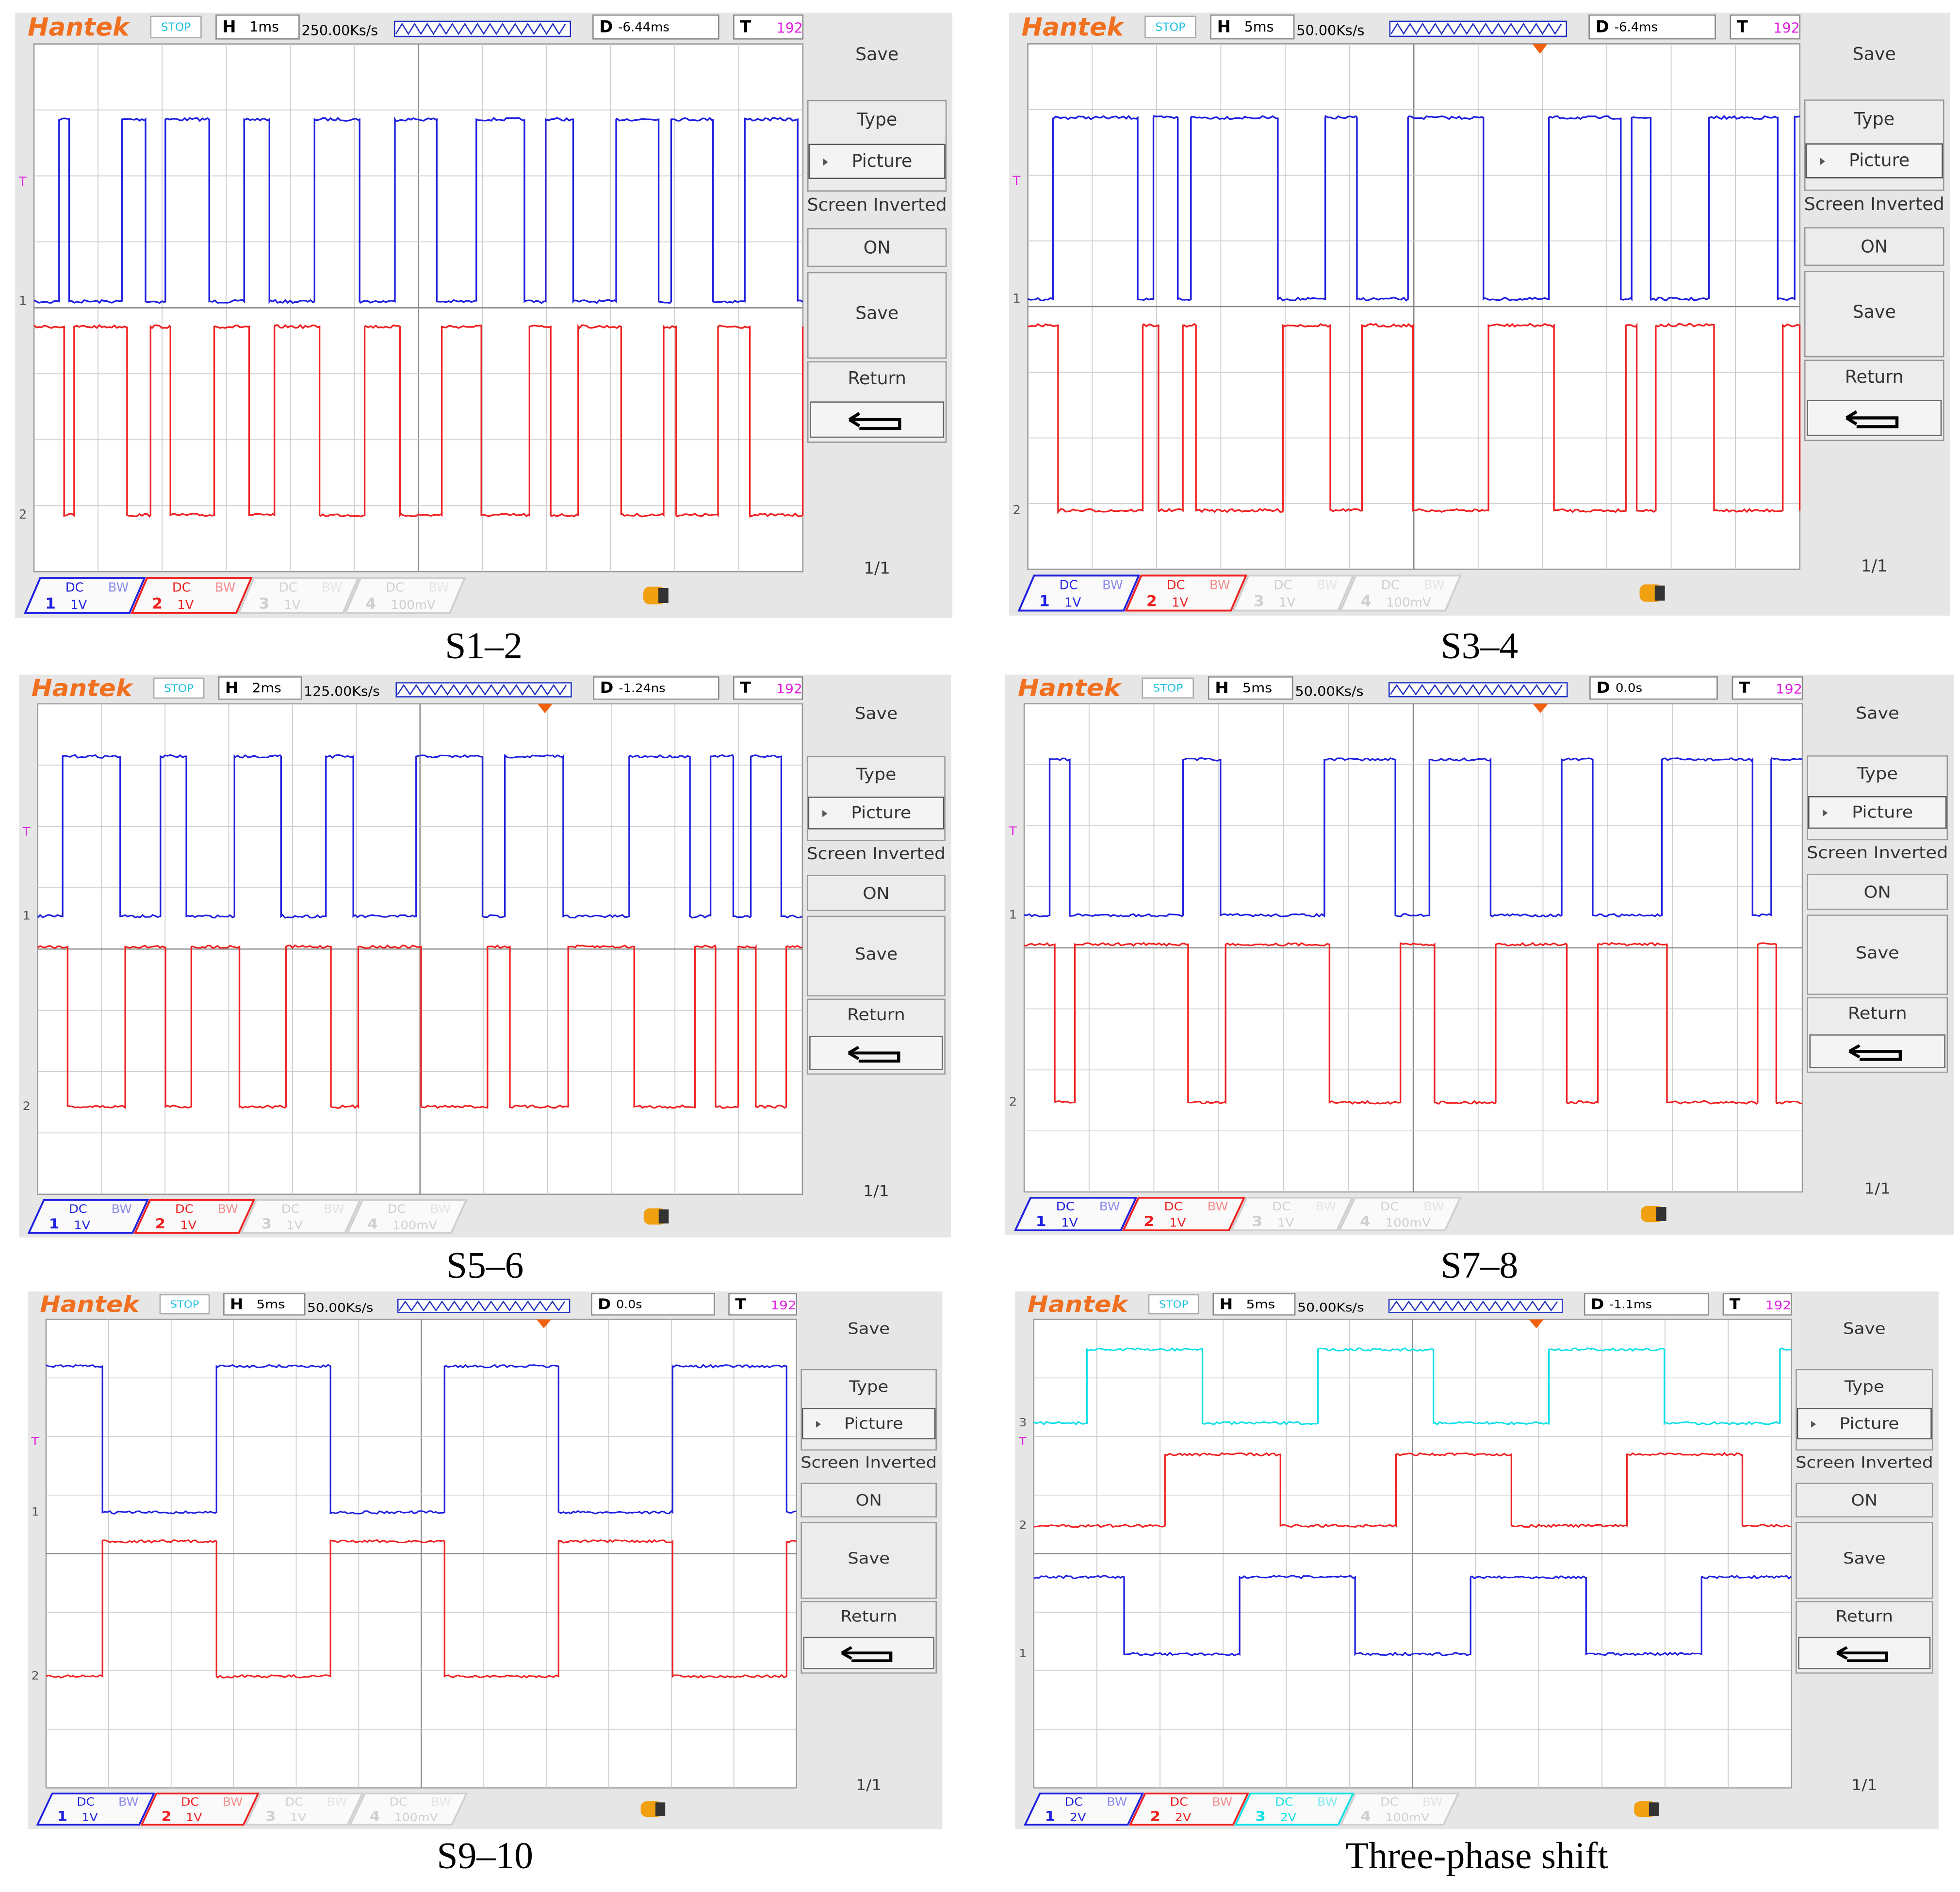 Image resolution: width=1960 pixels, height=1892 pixels. I want to click on trigger-box, so click(1767, 688).